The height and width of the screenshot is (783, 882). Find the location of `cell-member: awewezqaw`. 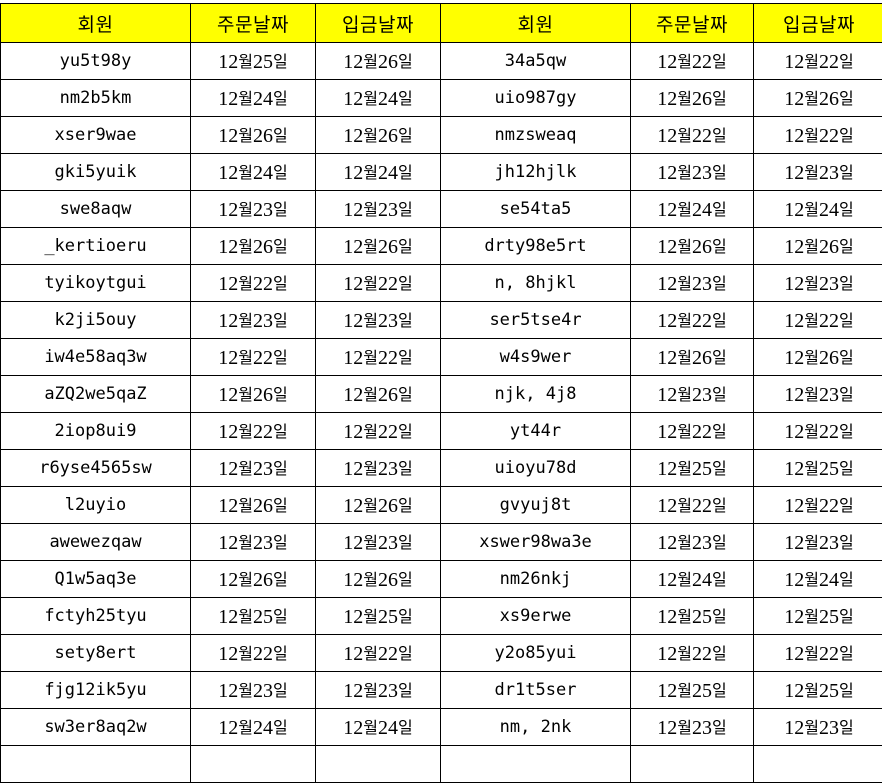

cell-member: awewezqaw is located at coordinates (96, 542).